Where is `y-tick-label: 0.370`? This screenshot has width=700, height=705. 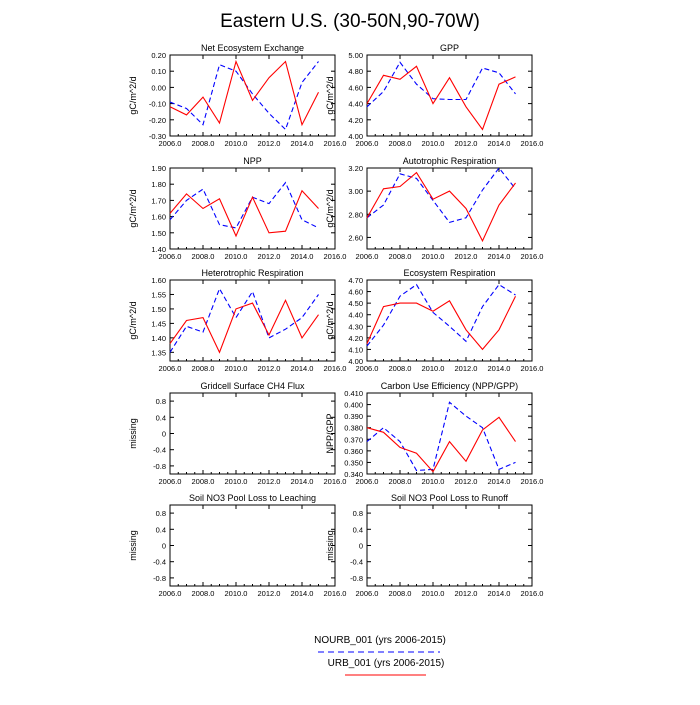 y-tick-label: 0.370 is located at coordinates (353, 439).